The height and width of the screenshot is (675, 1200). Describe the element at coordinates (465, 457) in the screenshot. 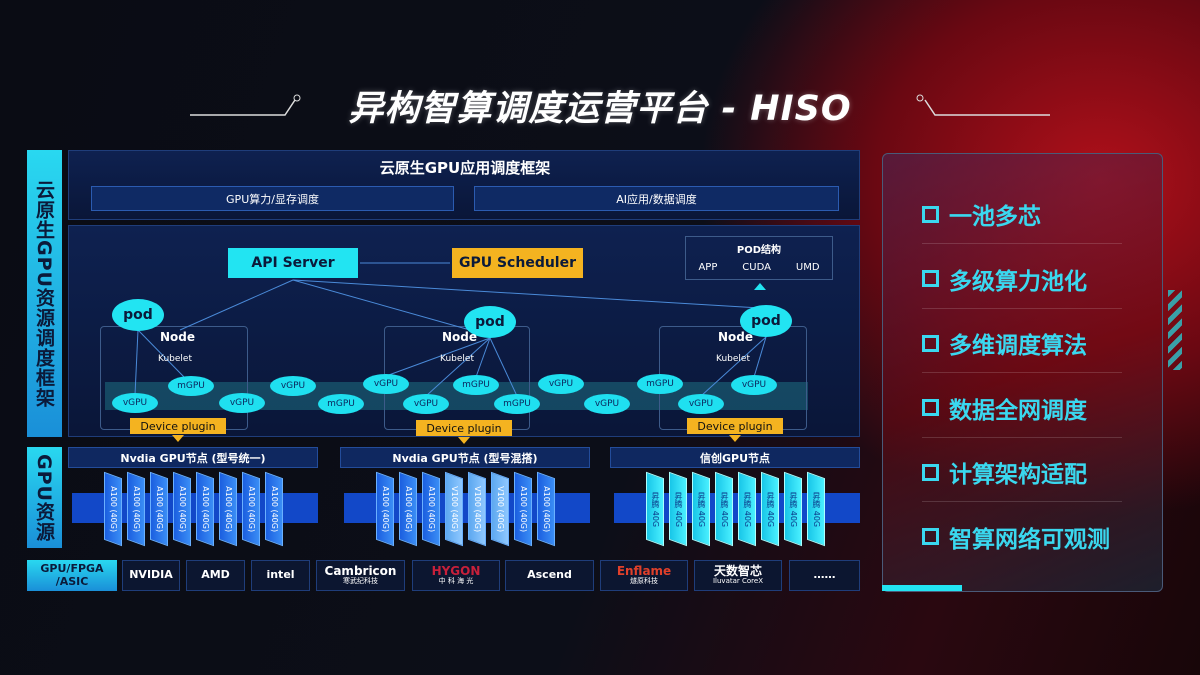

I see `gpu-group-title: Nvdia GPU节点 (型号混搭)` at that location.